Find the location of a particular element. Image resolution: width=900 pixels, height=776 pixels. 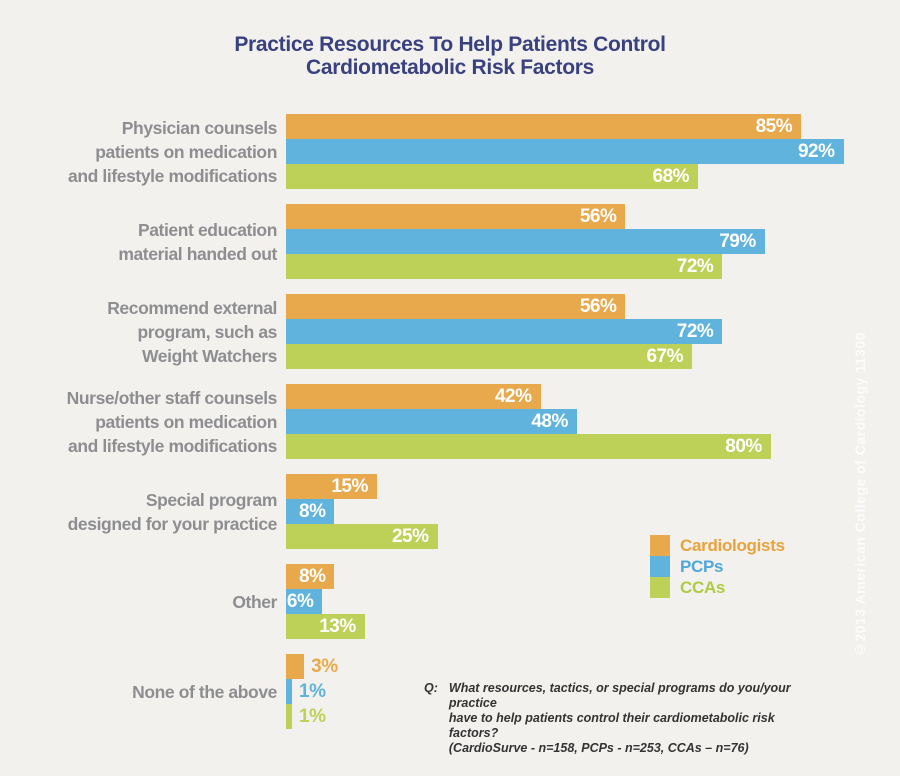

category-bars: 42% 48% 80% is located at coordinates (593, 421).